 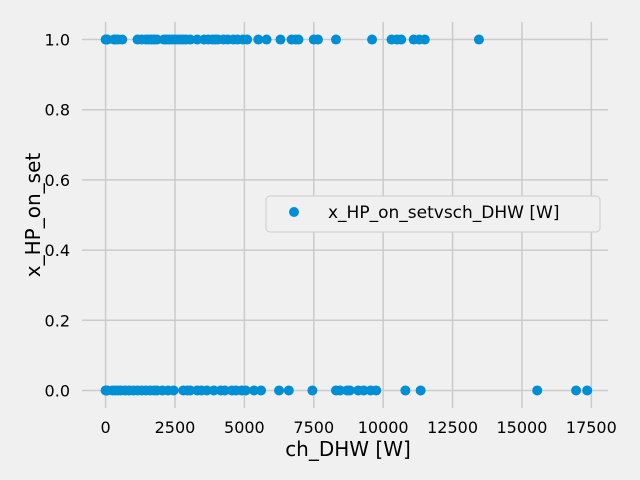 What do you see at coordinates (294, 212) in the screenshot?
I see `legend-marker` at bounding box center [294, 212].